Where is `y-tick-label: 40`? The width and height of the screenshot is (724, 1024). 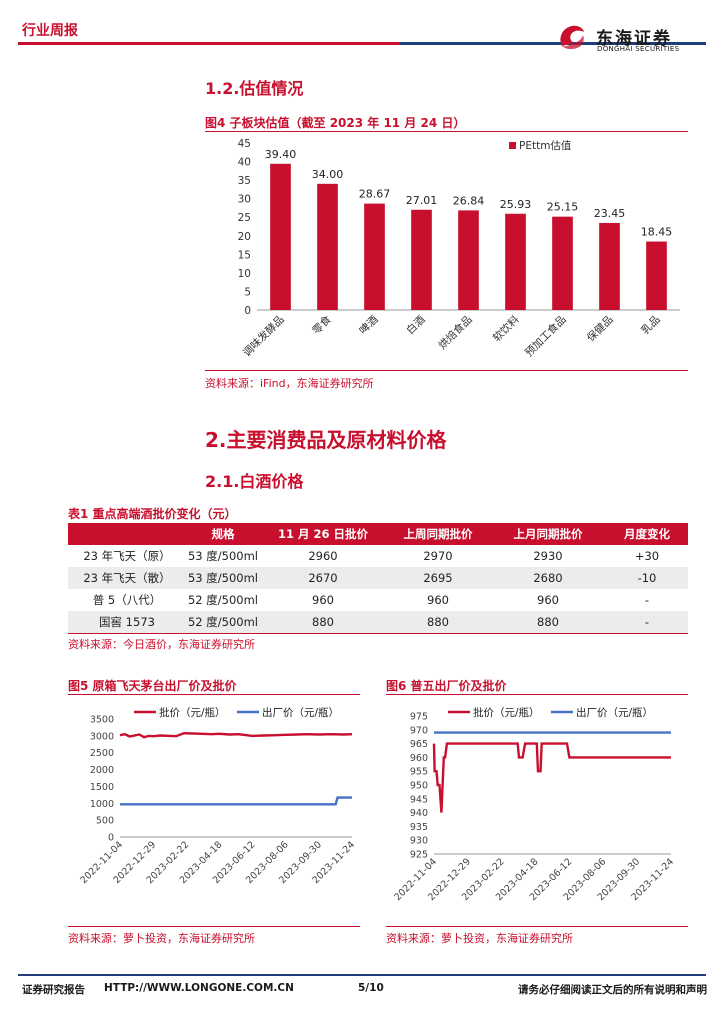 y-tick-label: 40 is located at coordinates (244, 163).